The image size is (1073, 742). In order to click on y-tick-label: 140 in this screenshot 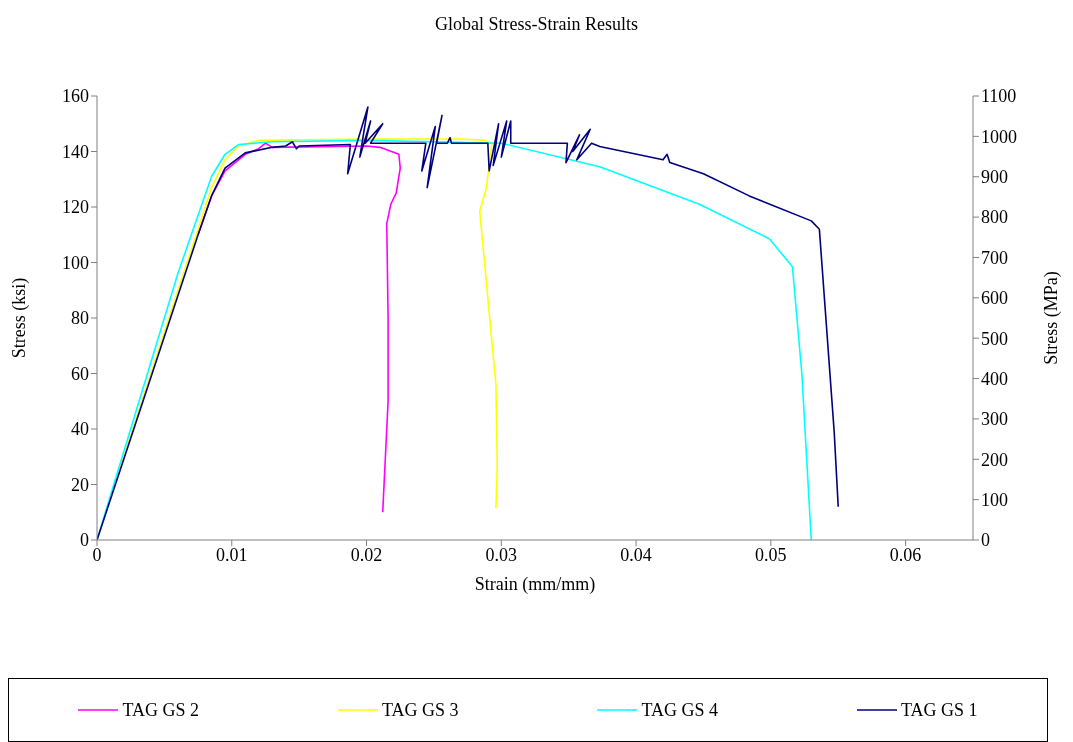, I will do `click(75, 151)`.